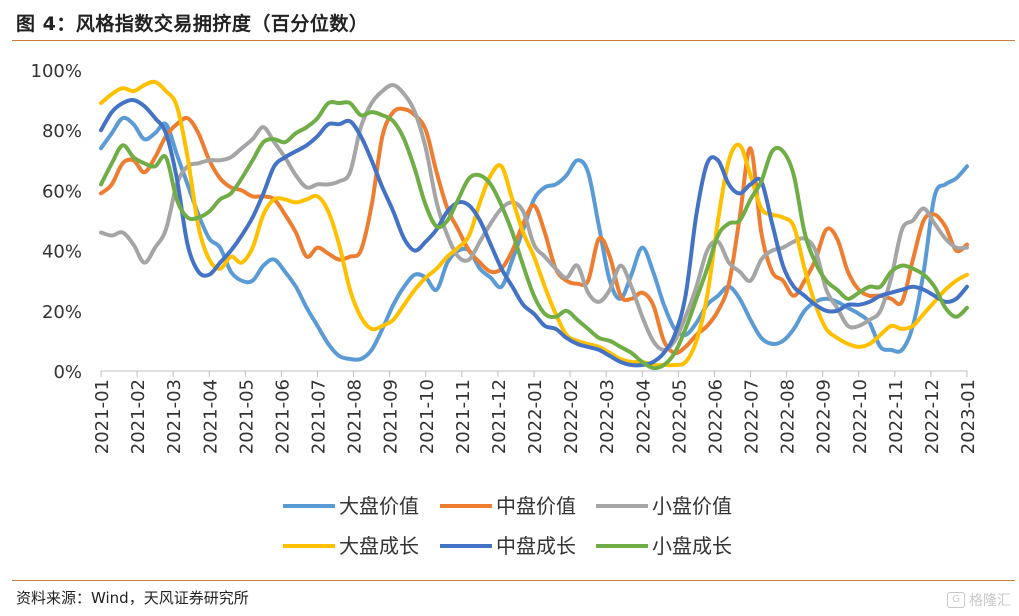  Describe the element at coordinates (956, 600) in the screenshot. I see `watermark-logo-icon: G` at that location.